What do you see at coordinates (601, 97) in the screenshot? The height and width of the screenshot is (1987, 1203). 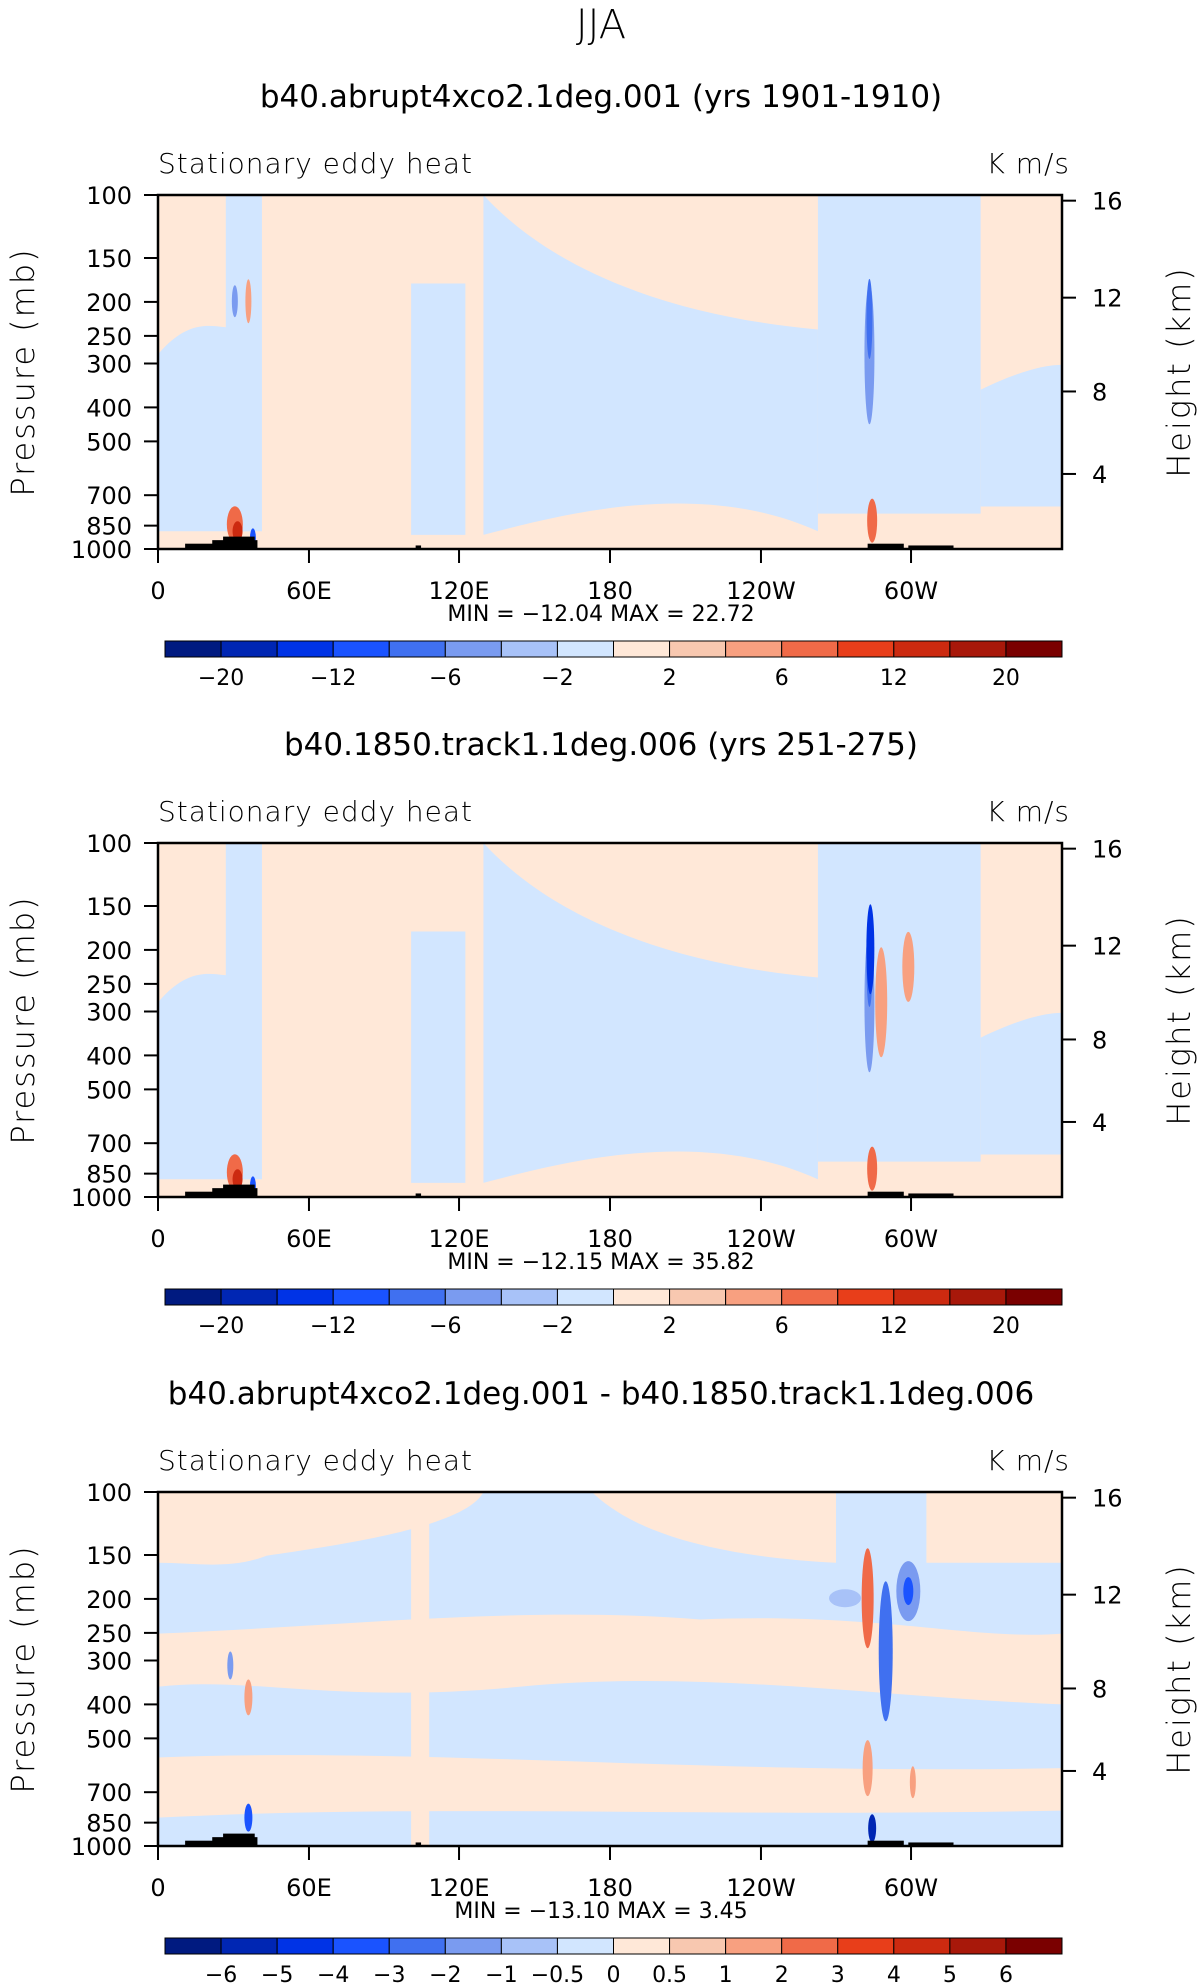 I see `panel-title: b40.abrupt4xco2.1deg.001 (yrs 1901-1910)` at bounding box center [601, 97].